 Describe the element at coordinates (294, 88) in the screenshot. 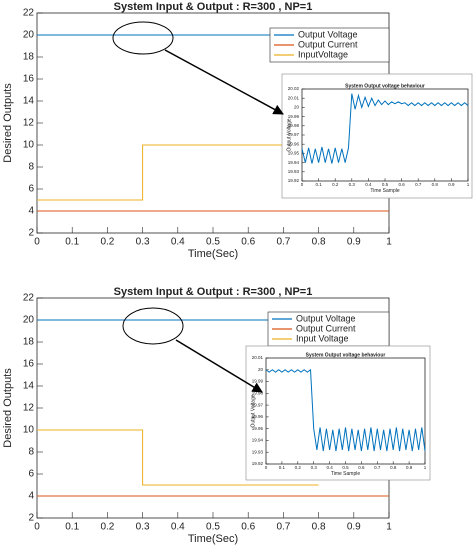

I see `y-tick-label: 20.02` at that location.